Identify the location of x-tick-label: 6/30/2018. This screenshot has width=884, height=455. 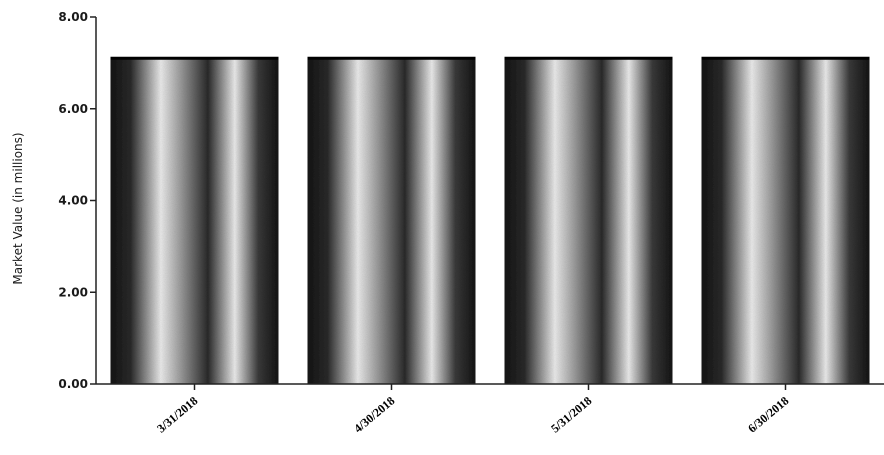
(768, 415).